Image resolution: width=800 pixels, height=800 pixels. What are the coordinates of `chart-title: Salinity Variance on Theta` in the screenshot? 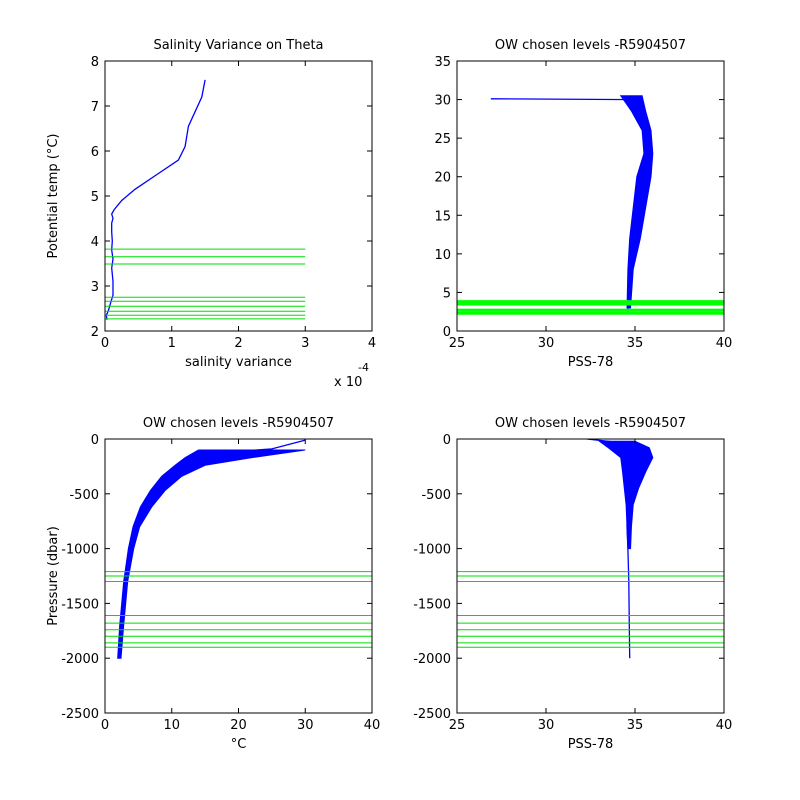 It's located at (238, 45).